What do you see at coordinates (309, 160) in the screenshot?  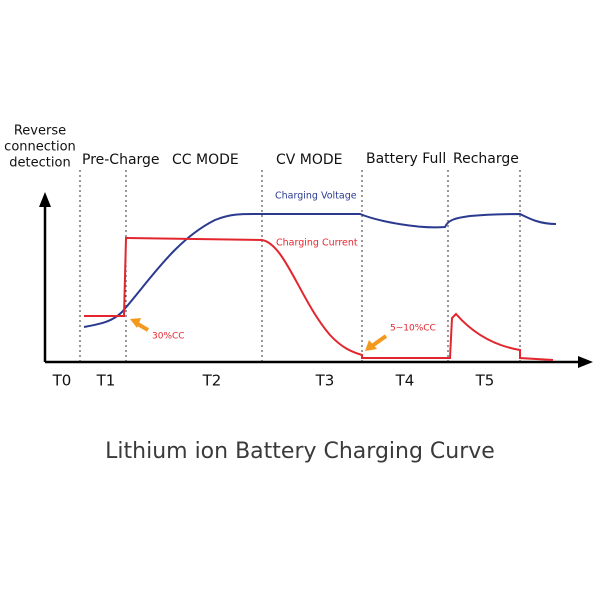 I see `phase-label: CV MODE` at bounding box center [309, 160].